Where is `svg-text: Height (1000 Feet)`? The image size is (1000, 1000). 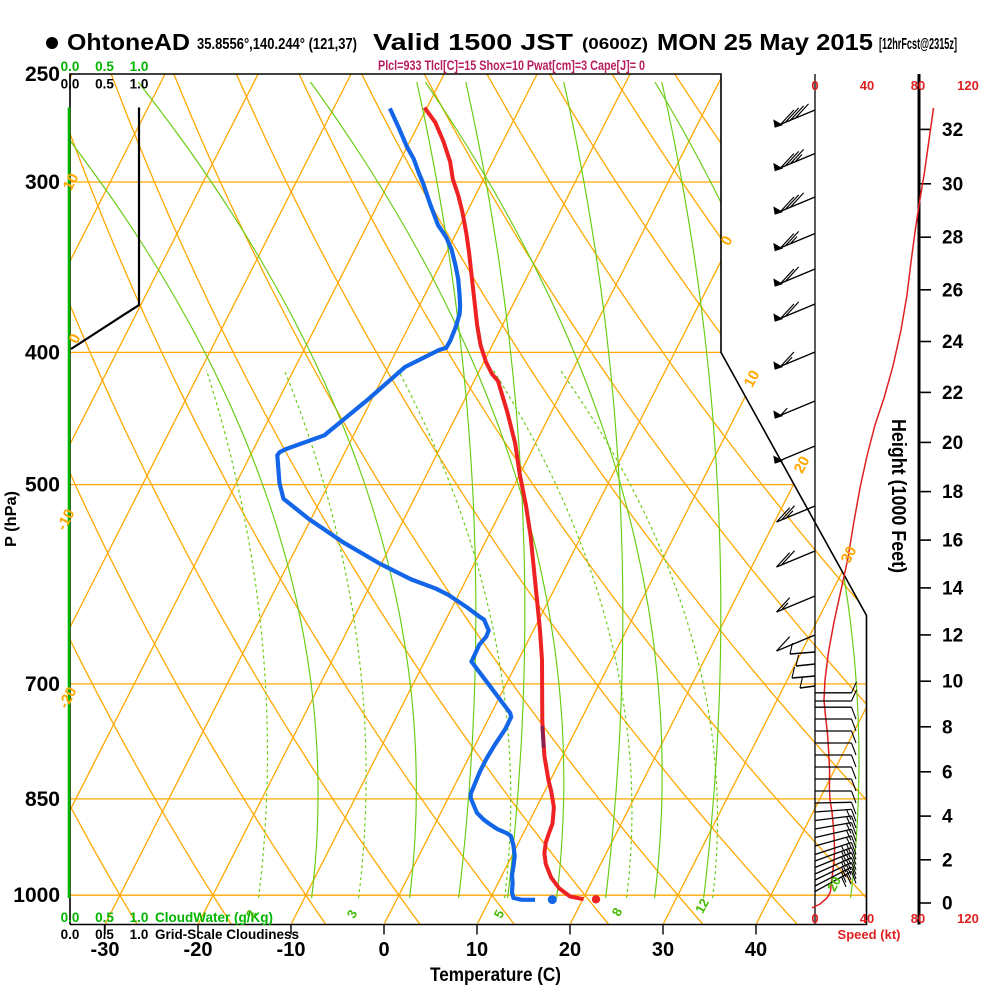 svg-text: Height (1000 Feet) is located at coordinates (898, 496).